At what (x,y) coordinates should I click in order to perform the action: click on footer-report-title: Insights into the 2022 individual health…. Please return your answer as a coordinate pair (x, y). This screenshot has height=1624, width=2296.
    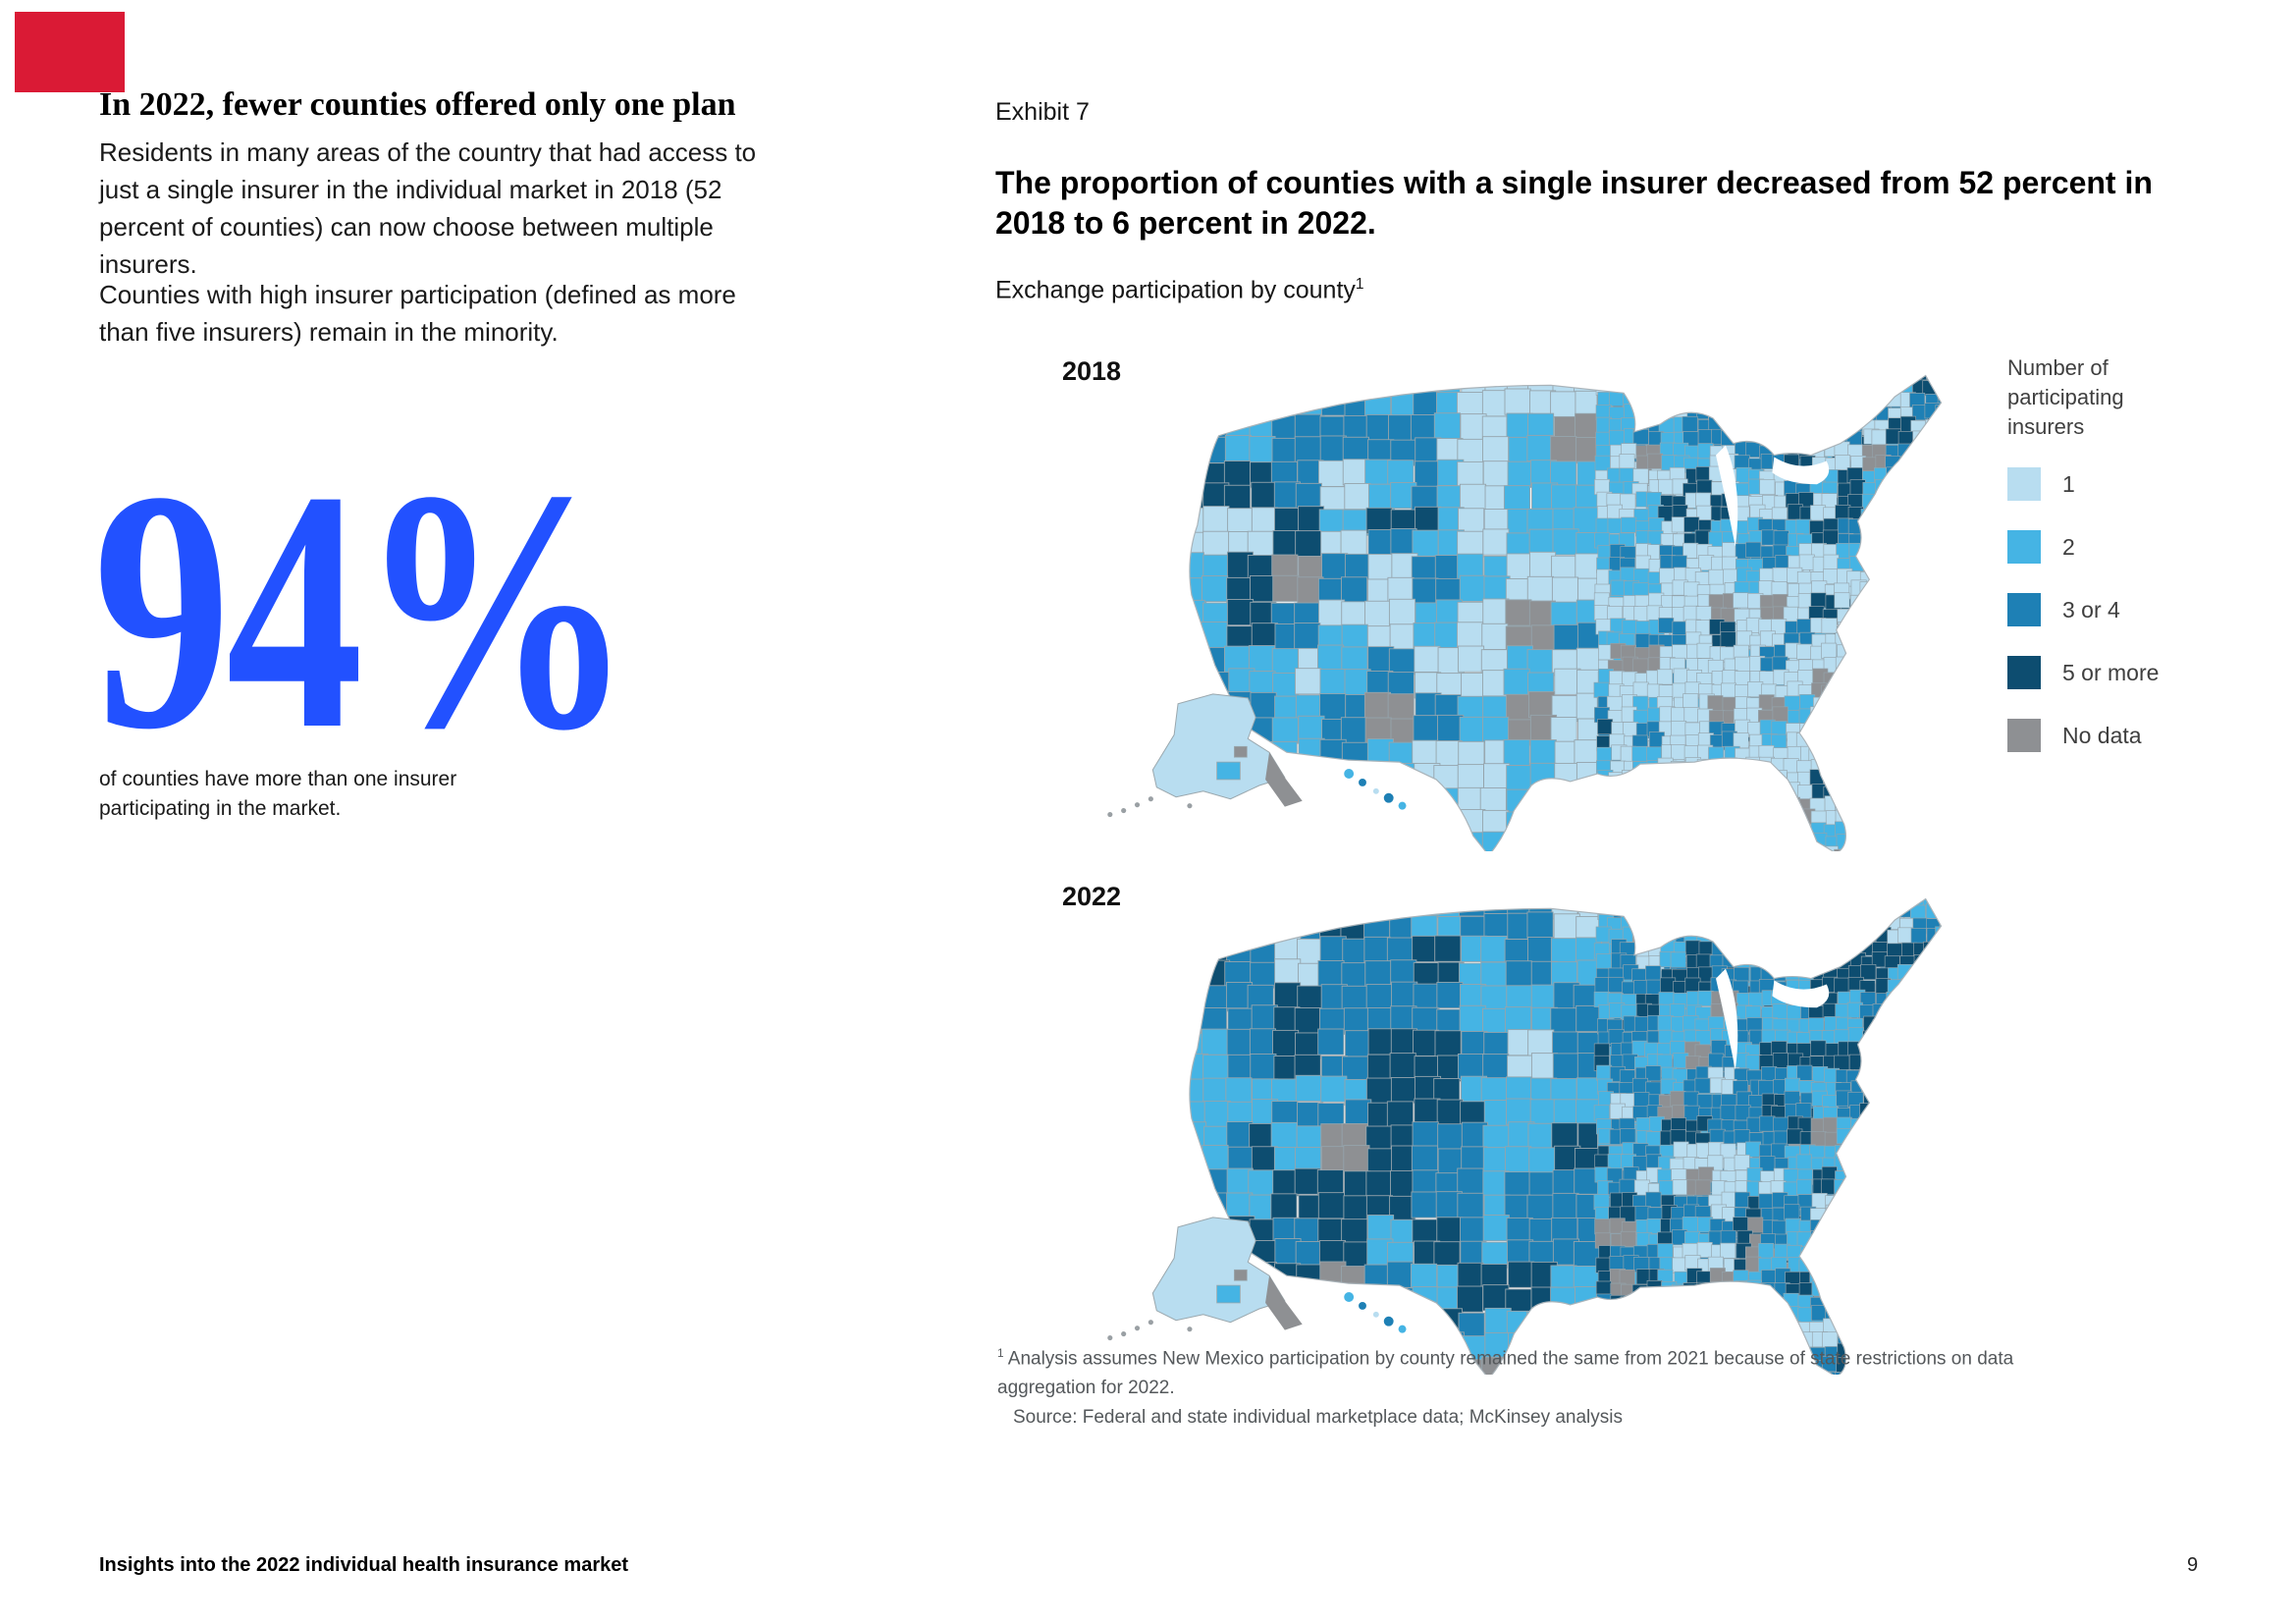
    Looking at the image, I should click on (364, 1565).